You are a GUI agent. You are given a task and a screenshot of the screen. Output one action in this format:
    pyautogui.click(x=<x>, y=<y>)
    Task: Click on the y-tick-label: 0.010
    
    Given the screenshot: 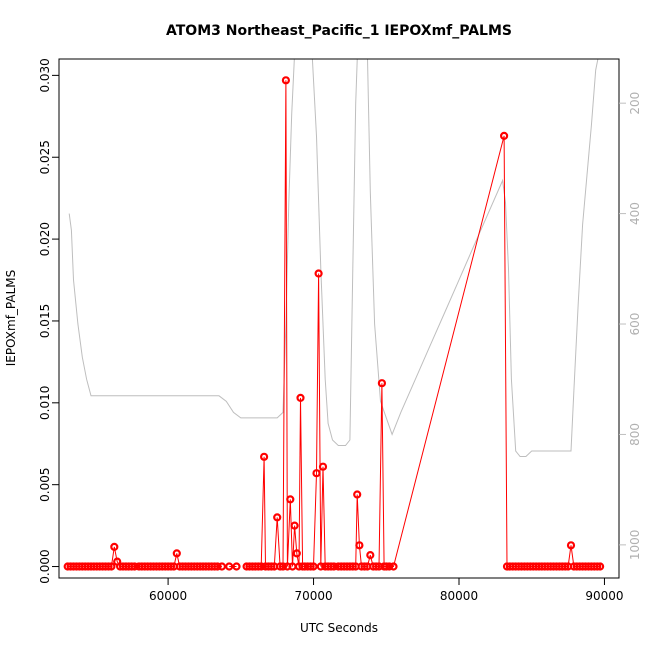 What is the action you would take?
    pyautogui.click(x=45, y=403)
    